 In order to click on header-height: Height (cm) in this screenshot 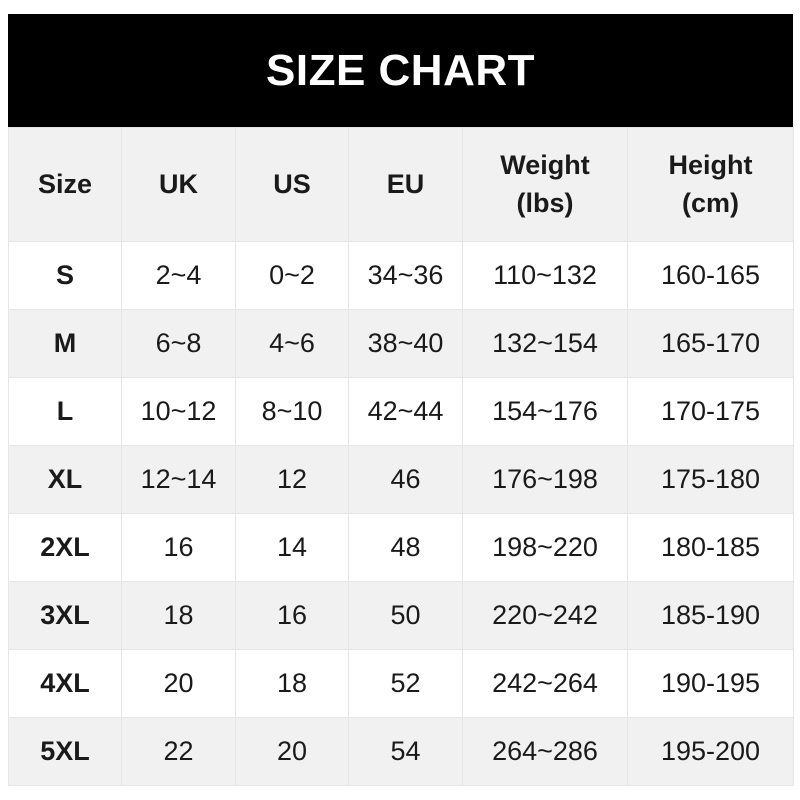, I will do `click(710, 184)`.